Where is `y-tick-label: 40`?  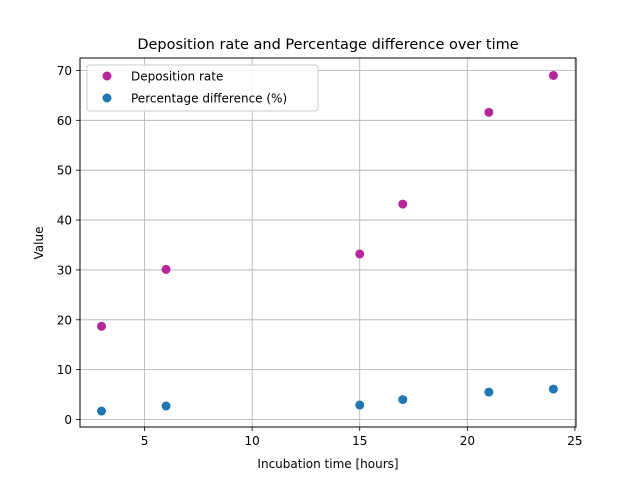 y-tick-label: 40 is located at coordinates (64, 221).